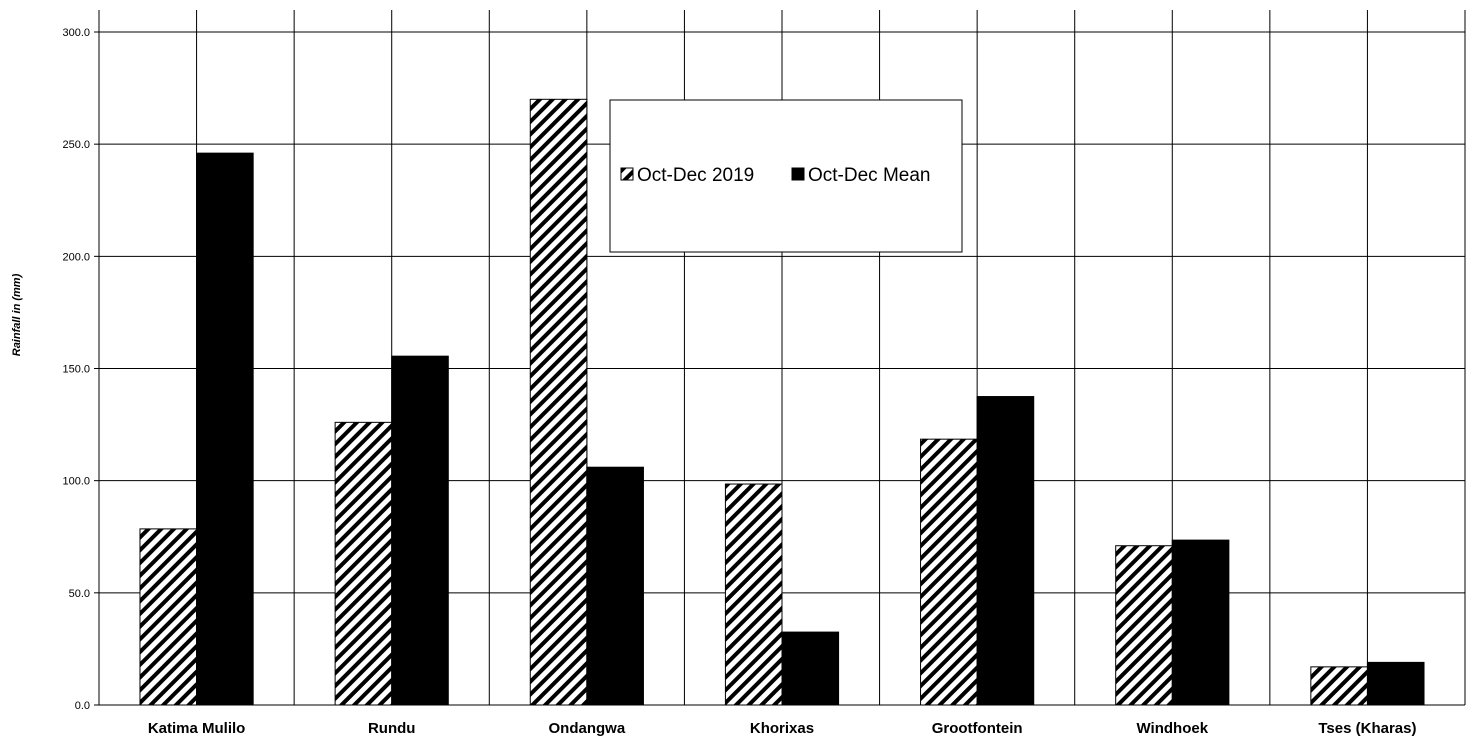  What do you see at coordinates (76, 370) in the screenshot?
I see `y-tick-label: 150.0` at bounding box center [76, 370].